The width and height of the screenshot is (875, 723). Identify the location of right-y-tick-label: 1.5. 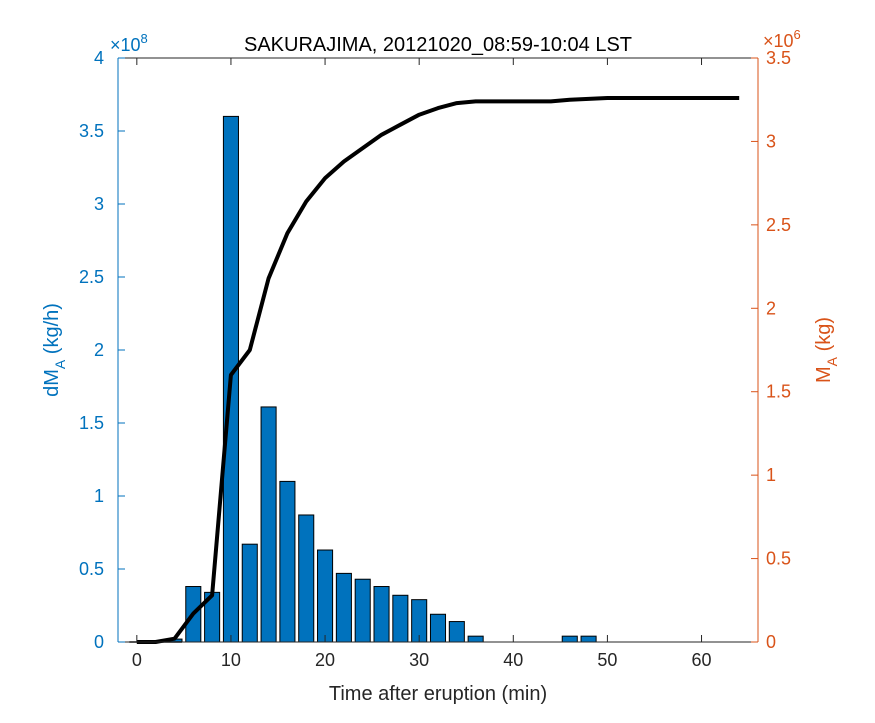
(778, 392).